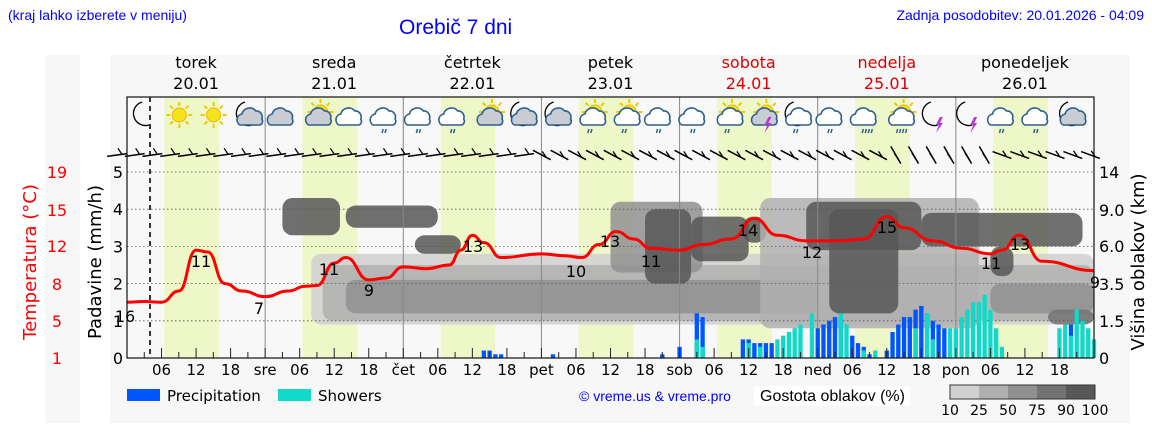 This screenshot has height=443, width=1152. I want to click on x-tick-label: pet, so click(541, 370).